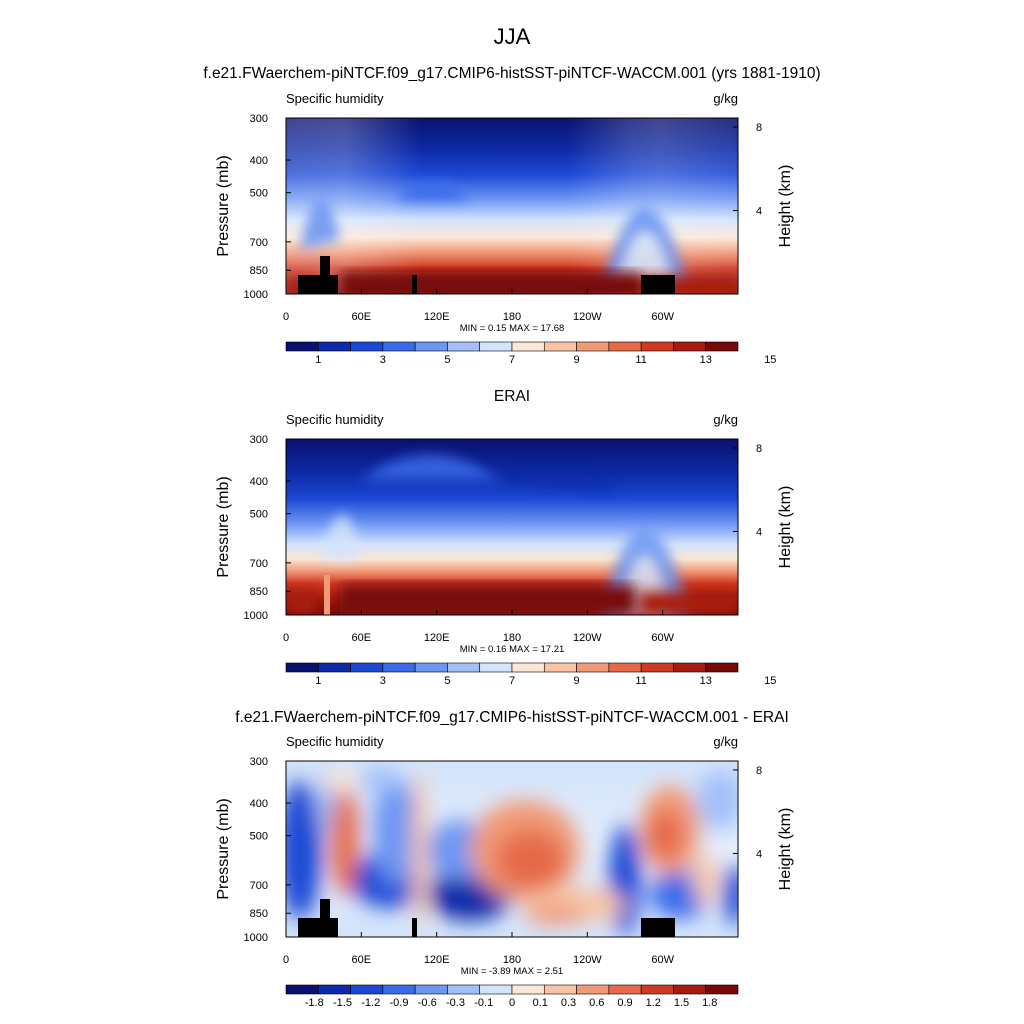 Image resolution: width=1024 pixels, height=1024 pixels. Describe the element at coordinates (653, 1003) in the screenshot. I see `colorbar-label: 1.2` at that location.